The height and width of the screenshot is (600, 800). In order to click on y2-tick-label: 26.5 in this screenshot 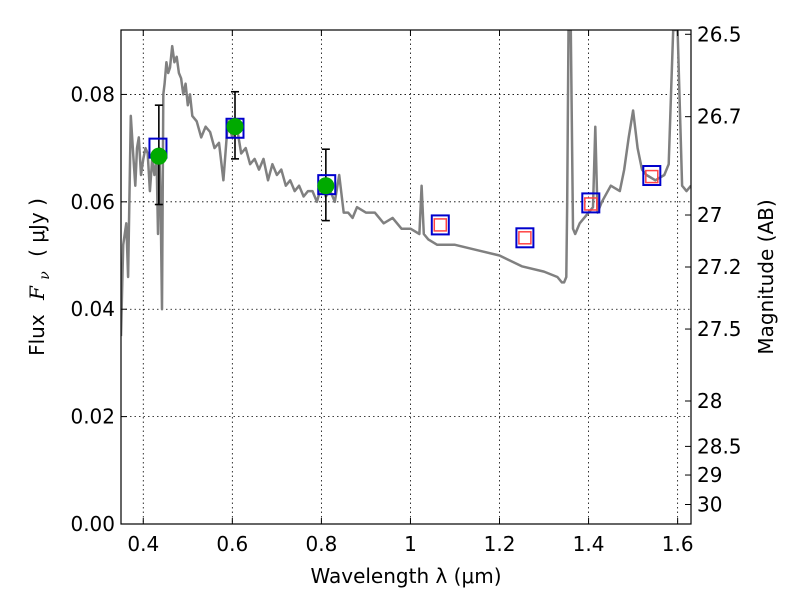, I will do `click(719, 34)`.